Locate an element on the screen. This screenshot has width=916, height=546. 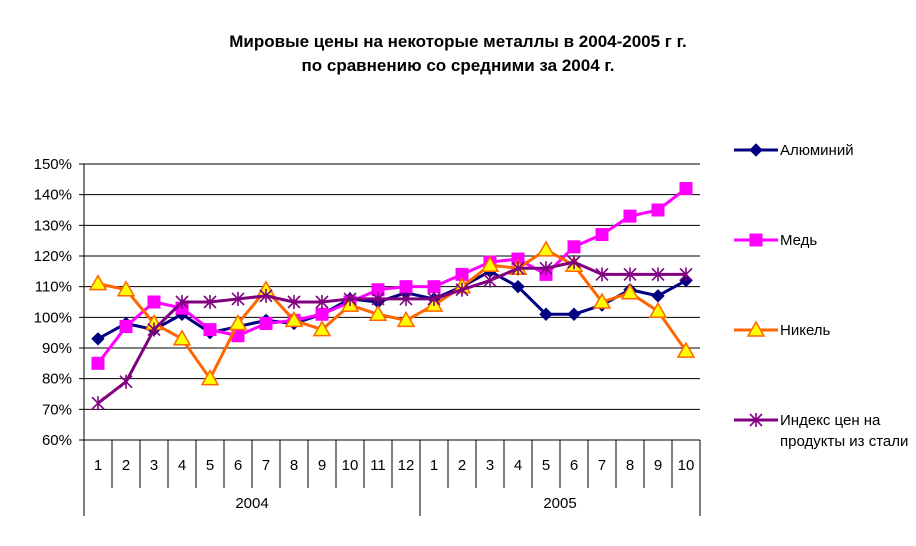
y-tick-label: 60% is located at coordinates (57, 440).